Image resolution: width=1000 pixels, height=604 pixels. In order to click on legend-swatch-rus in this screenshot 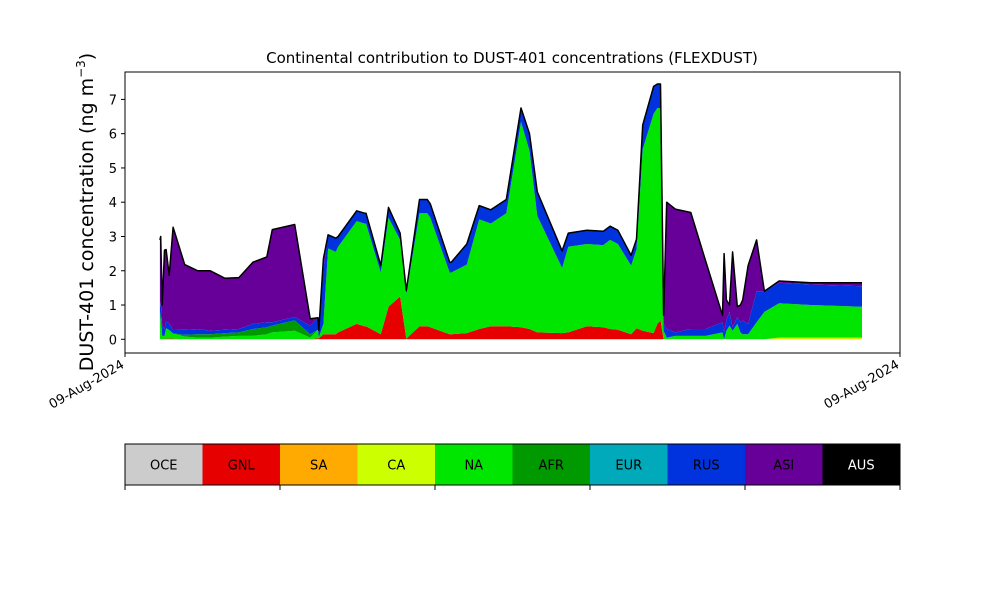, I will do `click(706, 464)`.